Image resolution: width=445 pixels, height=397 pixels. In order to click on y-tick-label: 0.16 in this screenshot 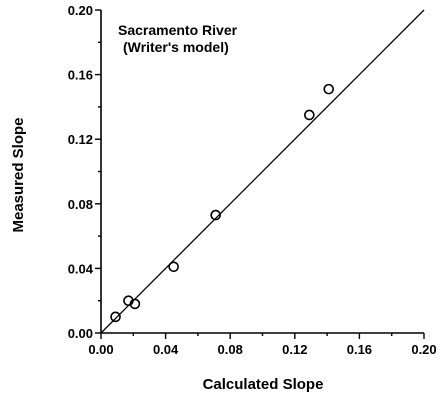, I will do `click(80, 75)`.